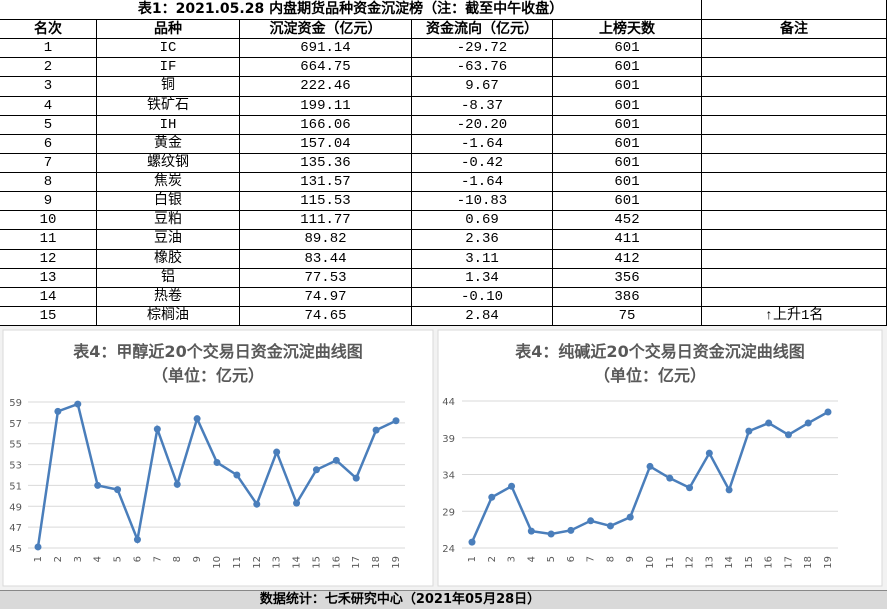 This screenshot has width=887, height=609. Describe the element at coordinates (482, 202) in the screenshot. I see `table-cell: -10.83` at that location.